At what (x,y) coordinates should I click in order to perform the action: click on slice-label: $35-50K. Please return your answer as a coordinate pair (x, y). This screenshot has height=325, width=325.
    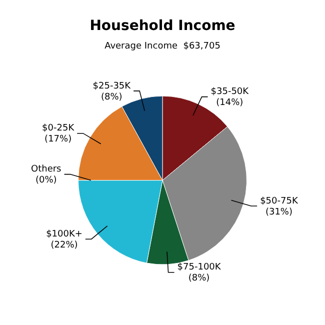
    Looking at the image, I should click on (230, 92).